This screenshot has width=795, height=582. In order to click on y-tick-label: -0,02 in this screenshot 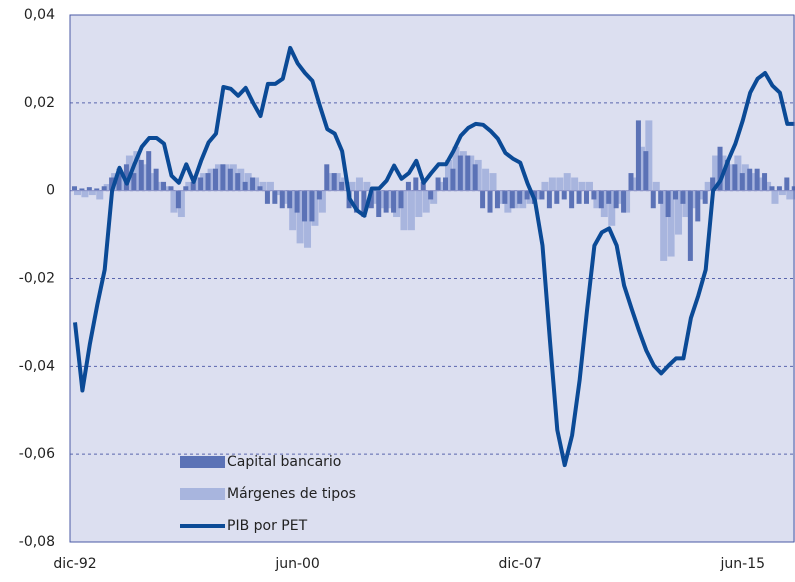, I will do `click(37, 279)`.